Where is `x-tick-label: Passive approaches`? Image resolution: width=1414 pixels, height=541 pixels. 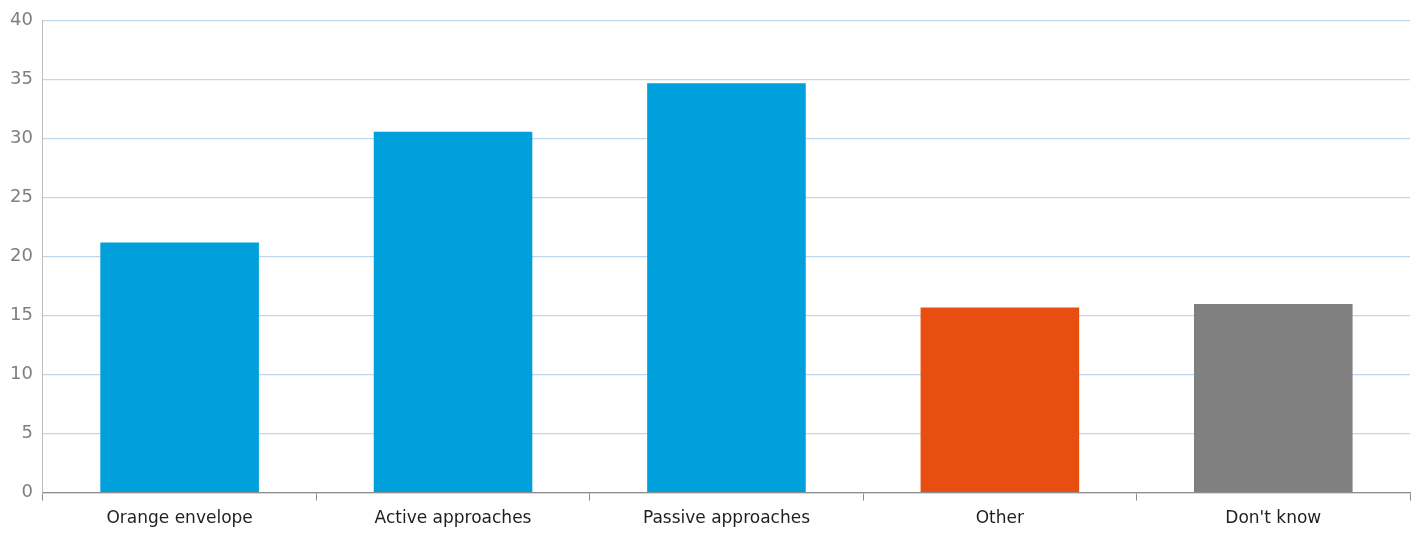 x-tick-label: Passive approaches is located at coordinates (726, 517).